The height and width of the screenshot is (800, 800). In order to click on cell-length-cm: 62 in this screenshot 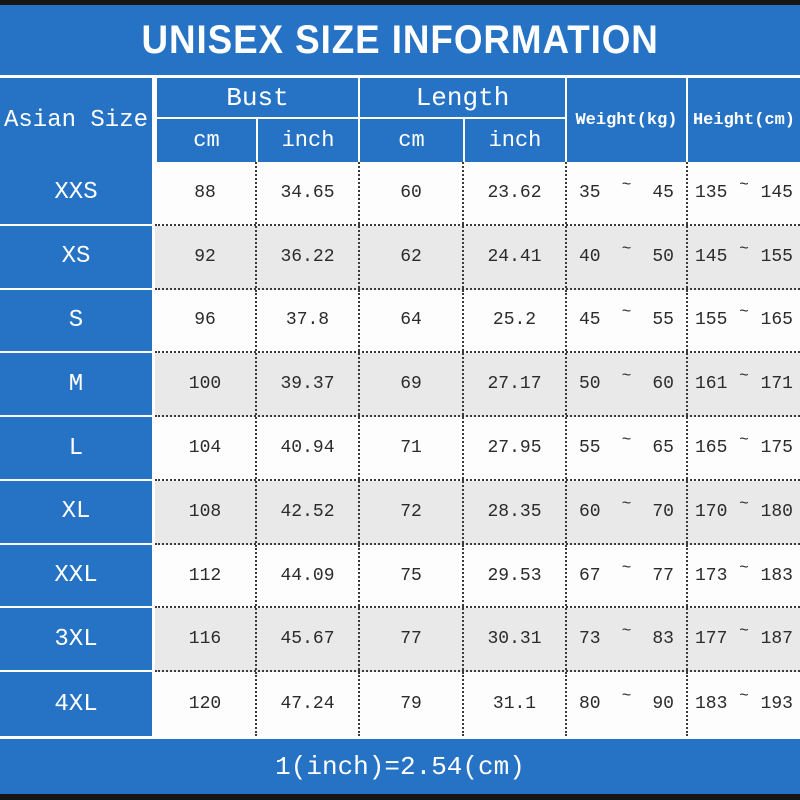, I will do `click(410, 256)`.